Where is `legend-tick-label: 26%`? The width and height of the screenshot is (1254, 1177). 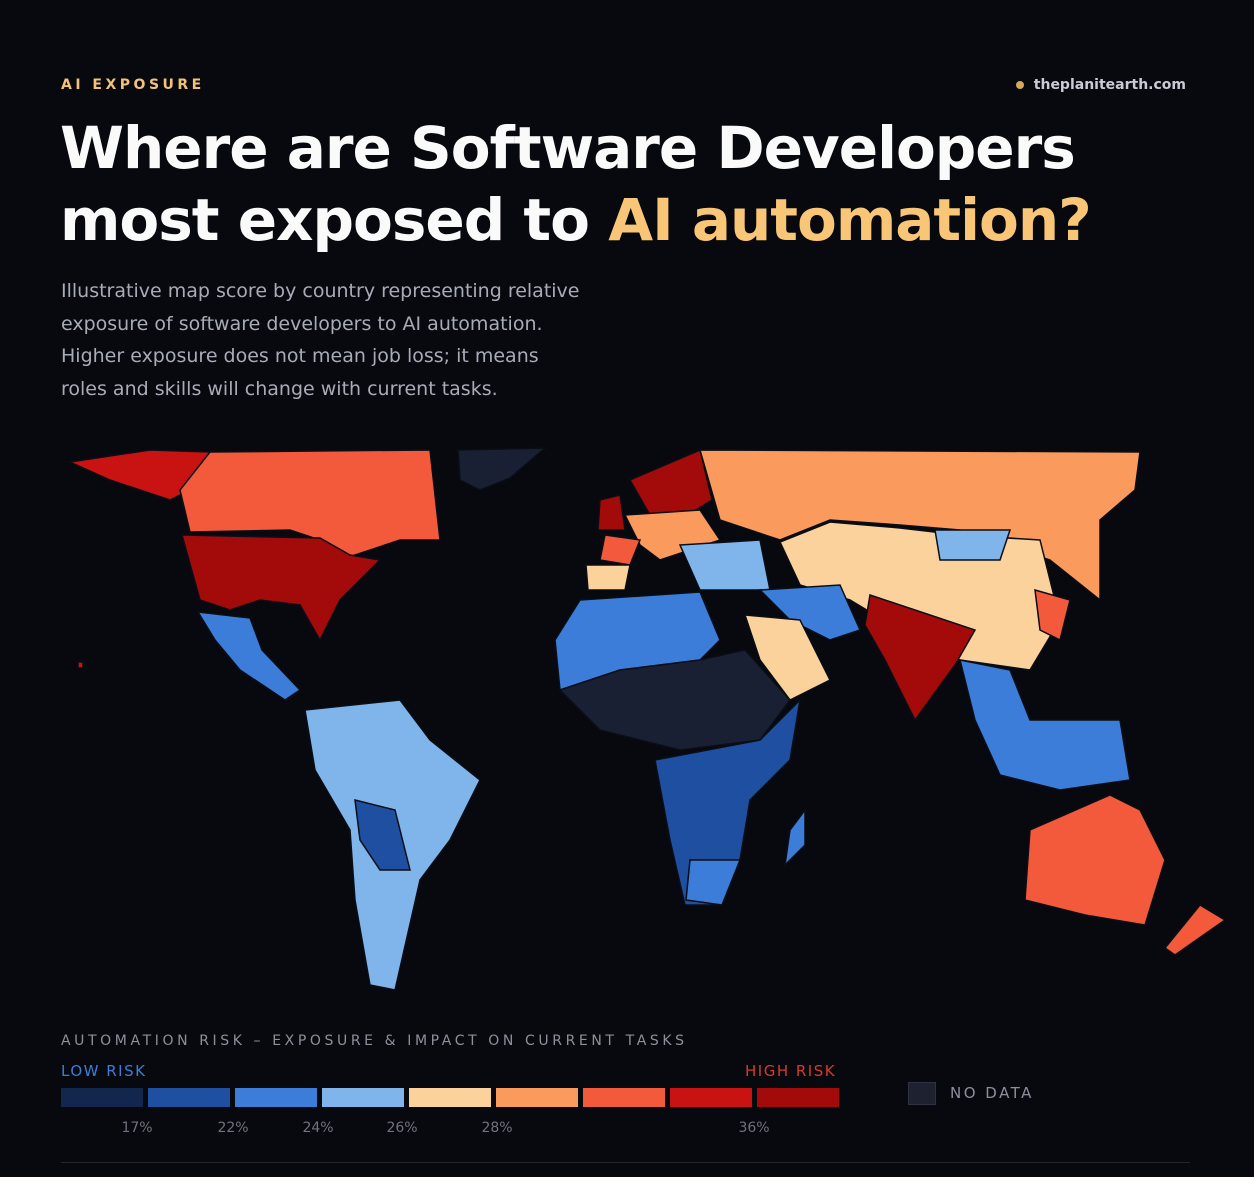 legend-tick-label: 26% is located at coordinates (402, 1128).